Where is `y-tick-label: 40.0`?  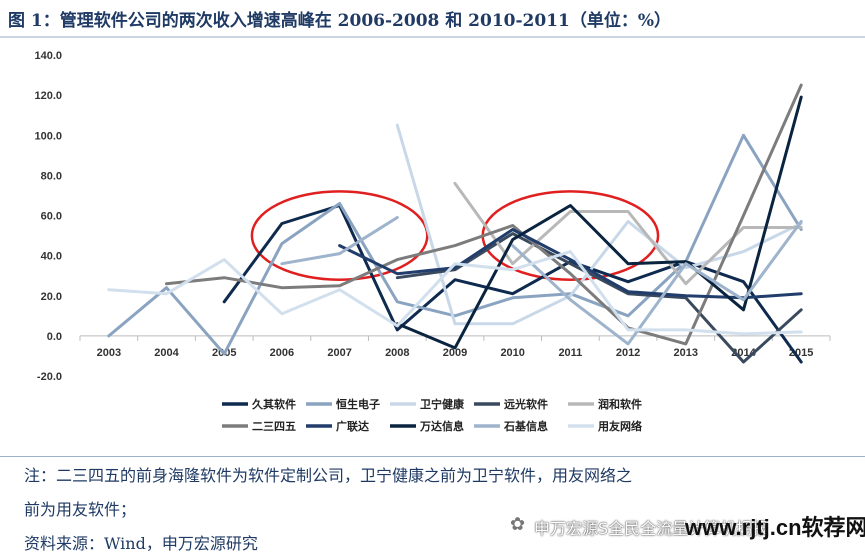
y-tick-label: 40.0 is located at coordinates (51, 257).